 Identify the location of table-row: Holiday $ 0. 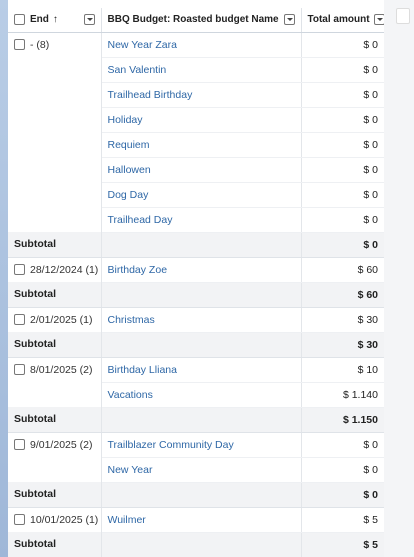
(196, 120).